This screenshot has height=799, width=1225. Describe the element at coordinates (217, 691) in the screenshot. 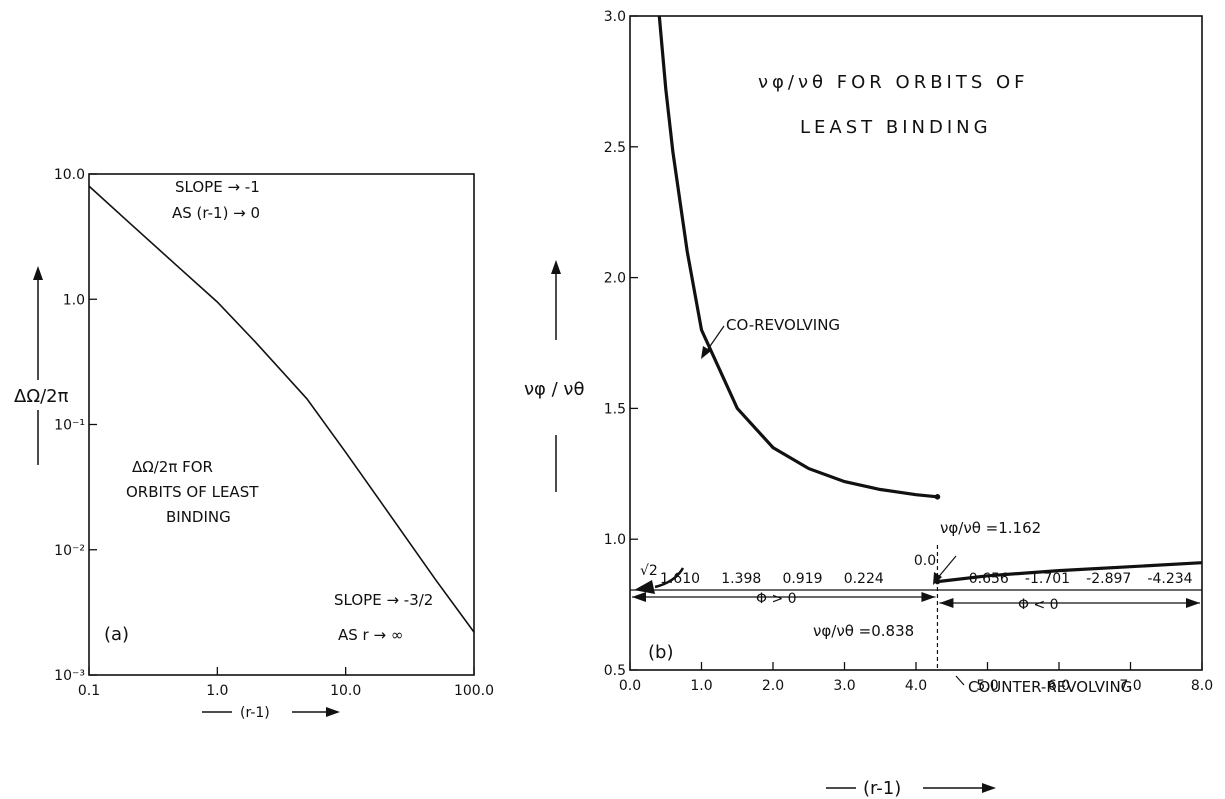

I see `panel-a-x-tick-label: 1.0` at that location.